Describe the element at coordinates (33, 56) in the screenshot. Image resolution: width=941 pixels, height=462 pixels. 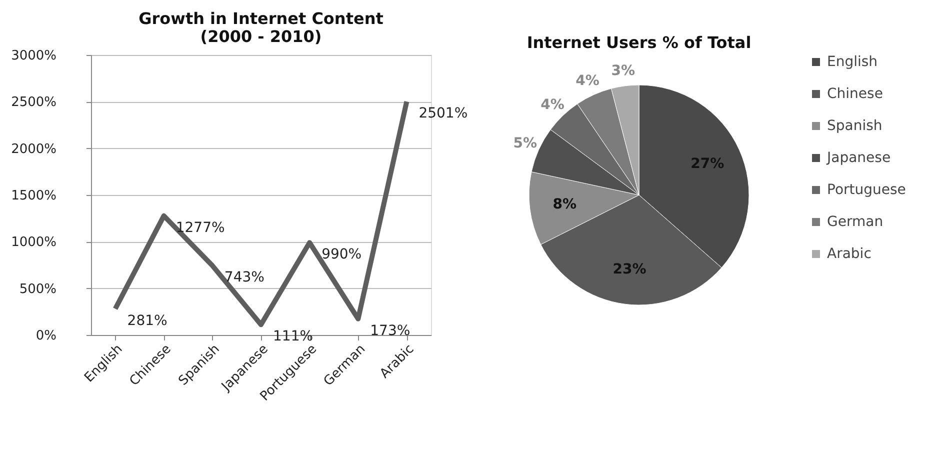
I see `y-tick-label: 3000%` at that location.